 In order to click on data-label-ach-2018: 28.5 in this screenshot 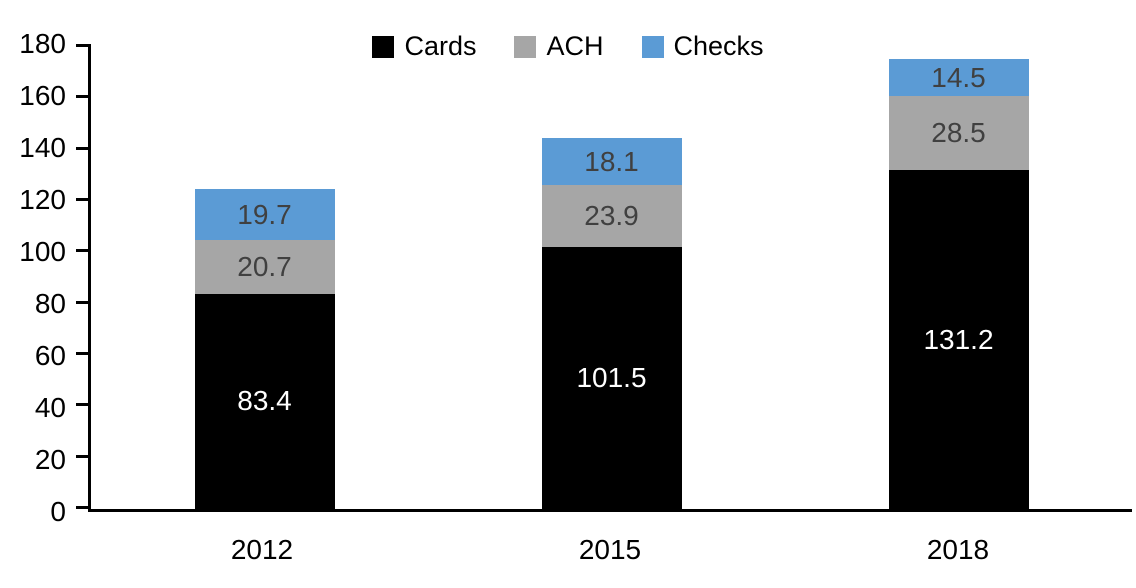, I will do `click(958, 133)`.